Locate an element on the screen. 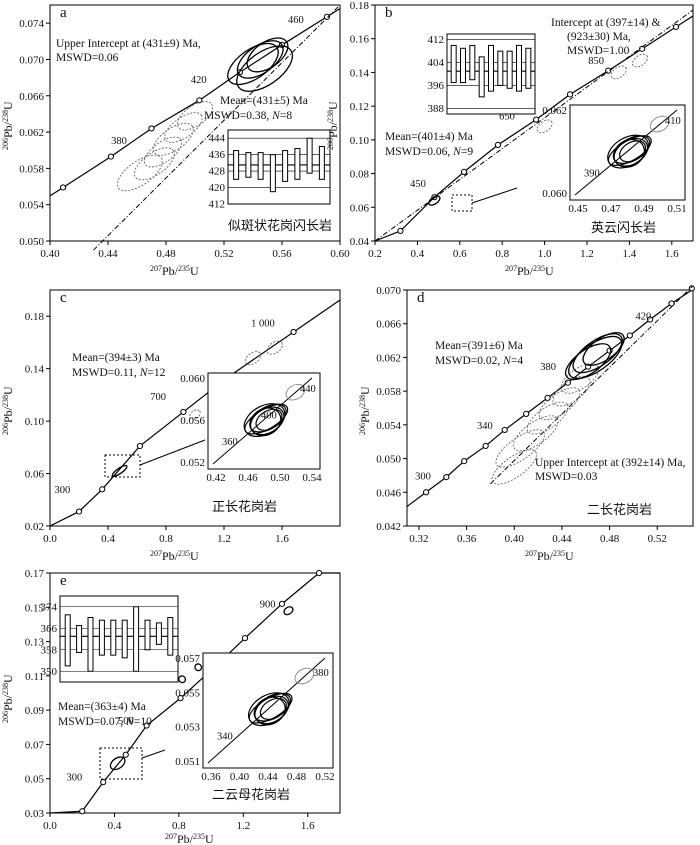 The height and width of the screenshot is (845, 700). concordia-age-label: 450 is located at coordinates (418, 184).